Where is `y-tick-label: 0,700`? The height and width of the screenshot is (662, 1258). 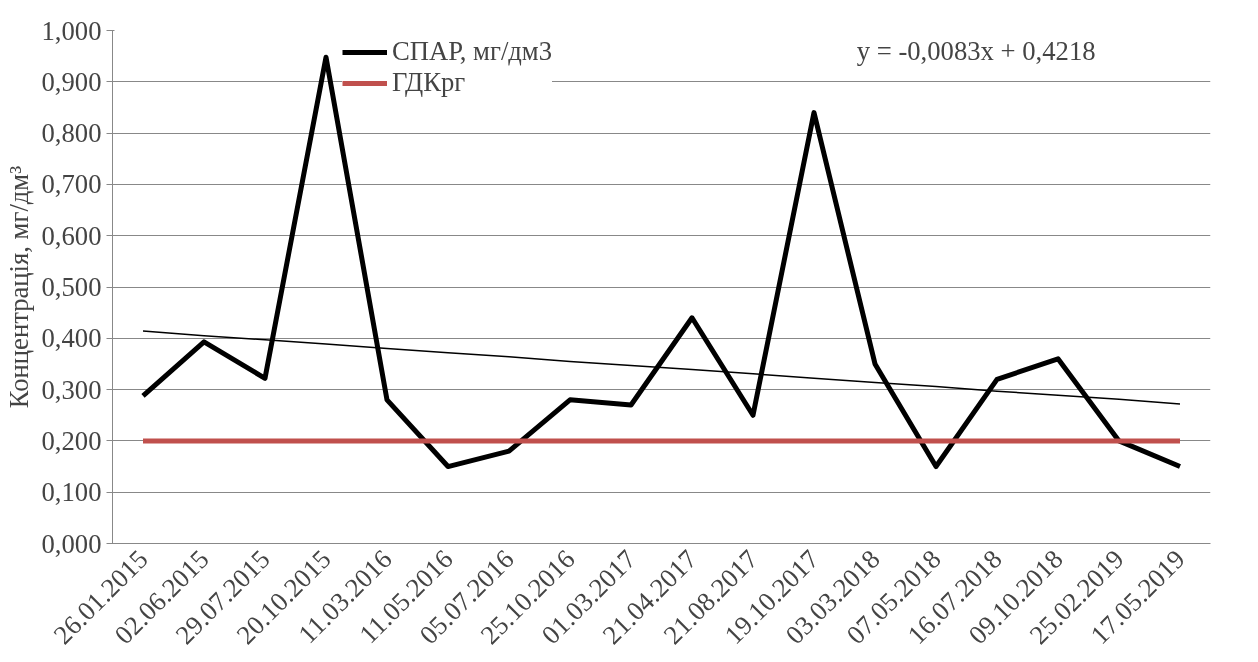
y-tick-label: 0,700 is located at coordinates (71, 184).